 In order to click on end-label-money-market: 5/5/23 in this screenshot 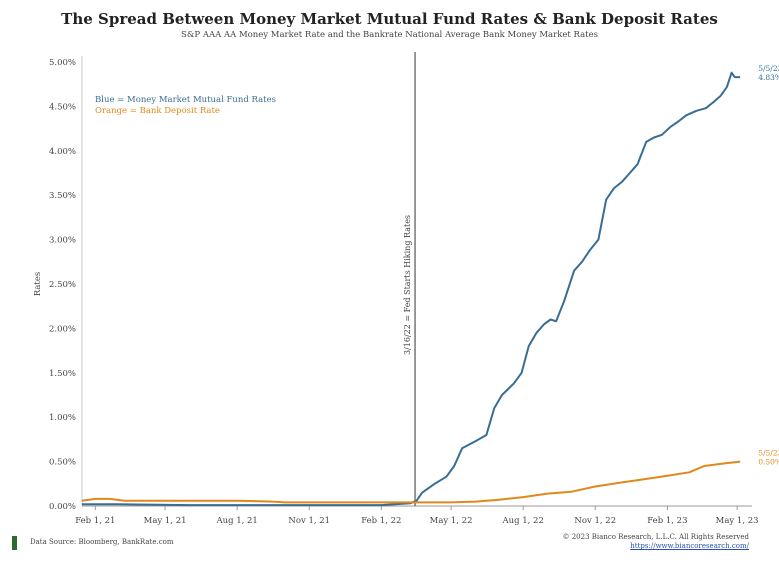, I will do `click(768, 68)`.